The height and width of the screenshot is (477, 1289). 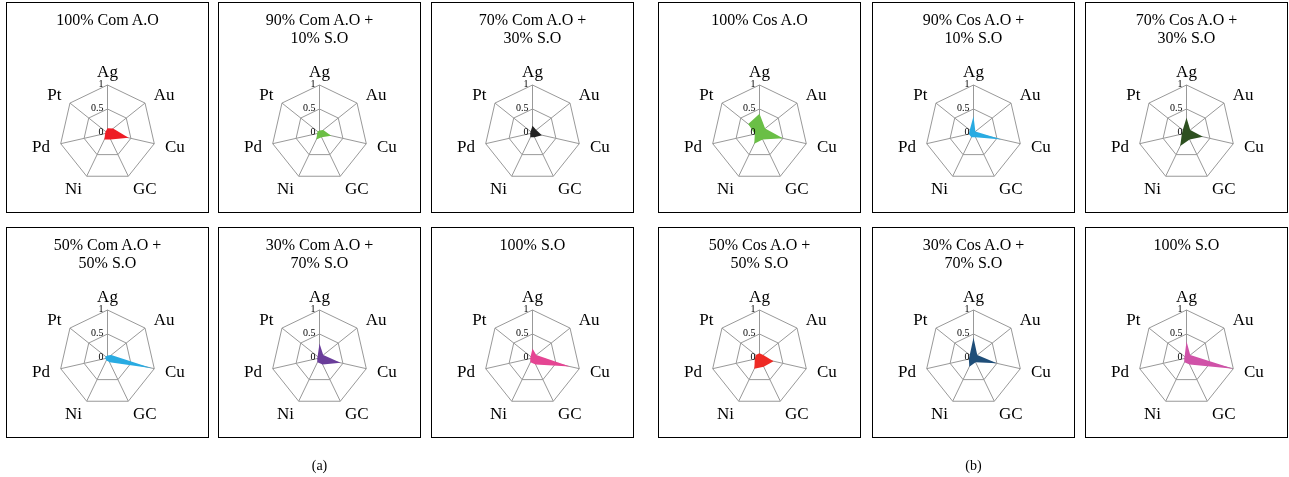 I want to click on text: (a), so click(x=319, y=466).